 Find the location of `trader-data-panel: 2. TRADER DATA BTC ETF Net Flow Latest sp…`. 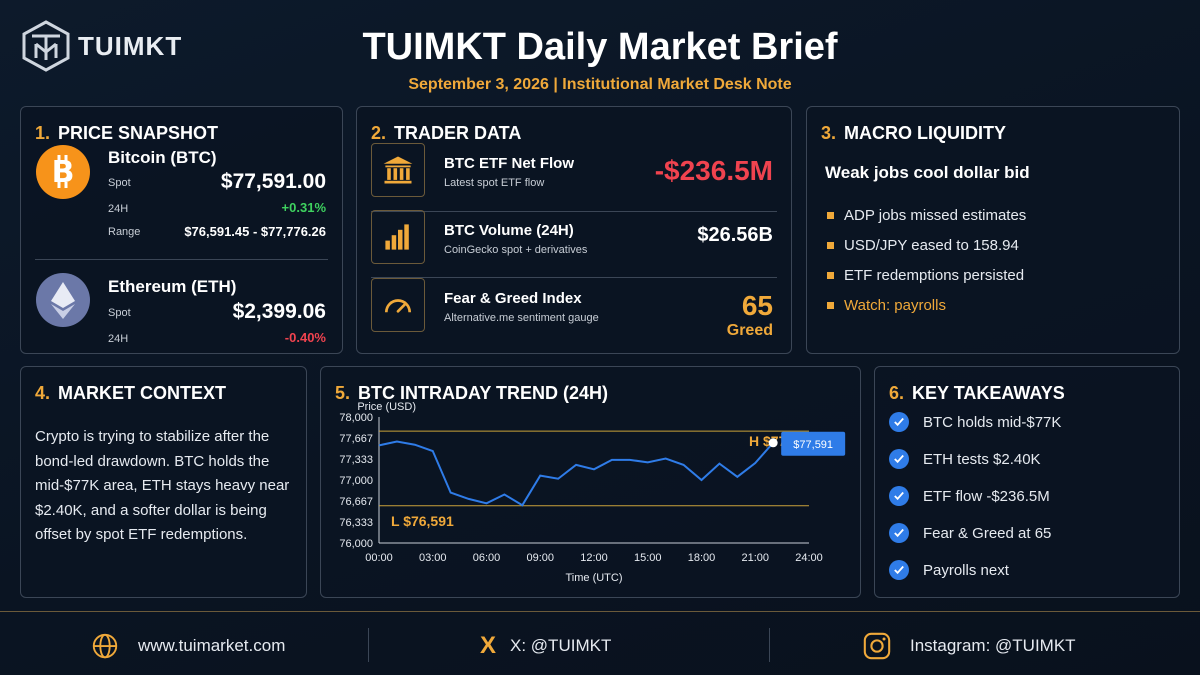

trader-data-panel: 2. TRADER DATA BTC ETF Net Flow Latest sp… is located at coordinates (574, 230).